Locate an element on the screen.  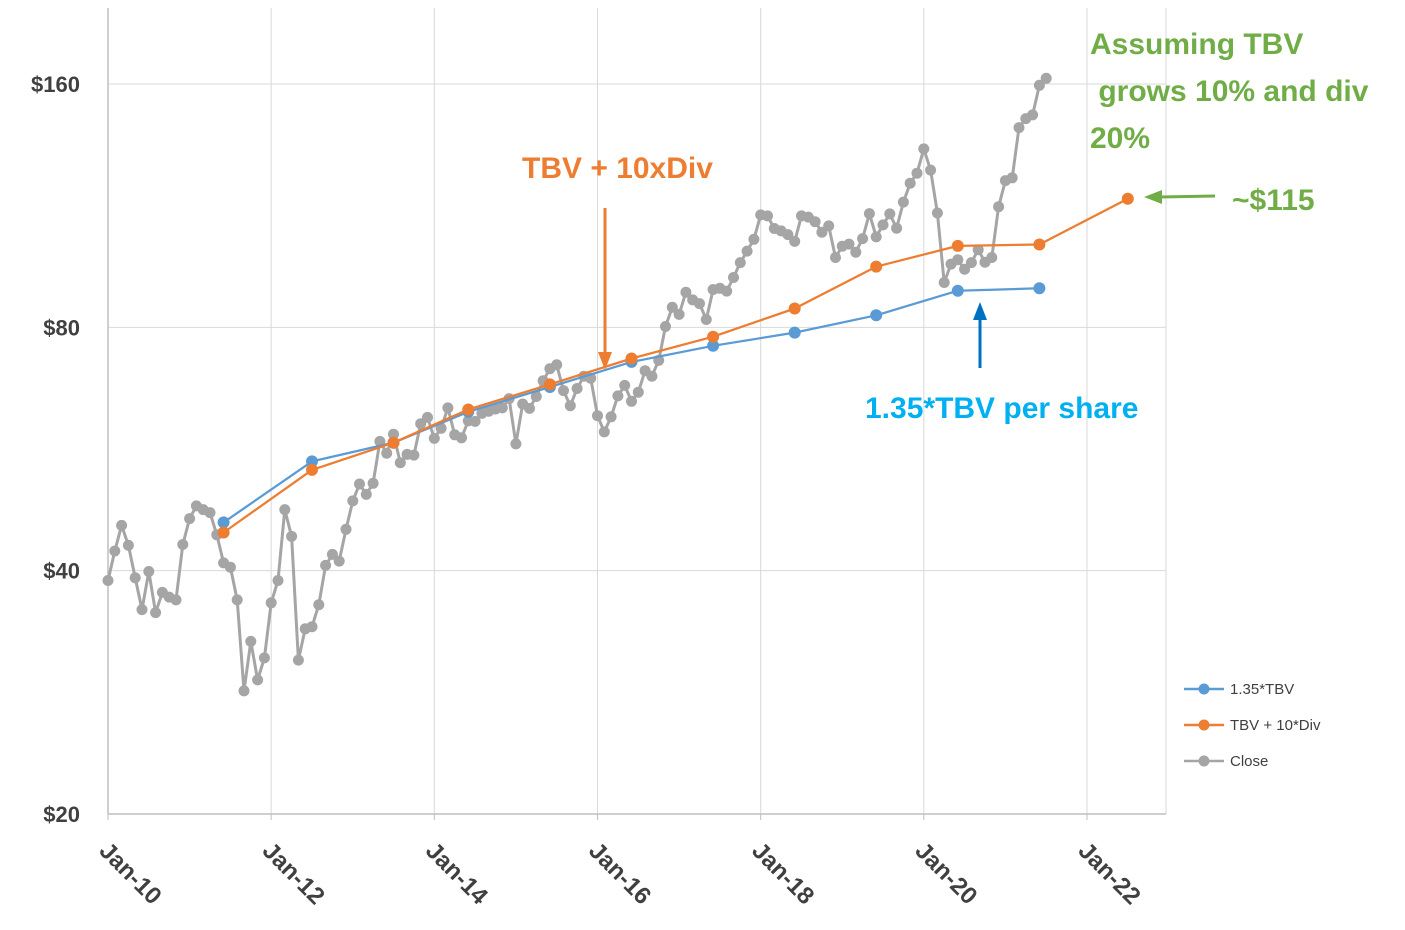
x-tick-label: Jan-12 is located at coordinates (293, 873).